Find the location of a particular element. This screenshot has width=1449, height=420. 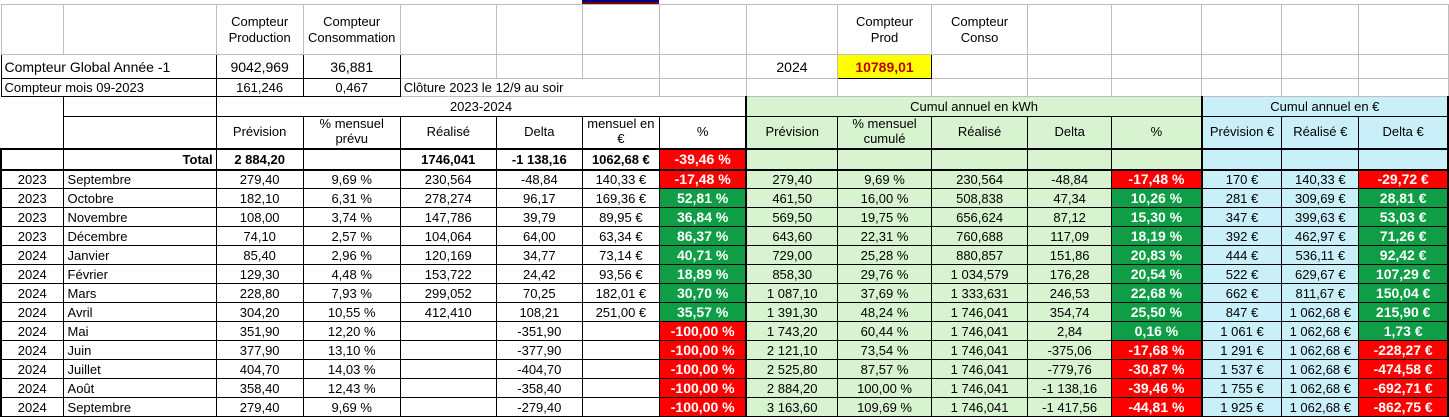

colheader-kwh-2: Réalisé is located at coordinates (980, 132).